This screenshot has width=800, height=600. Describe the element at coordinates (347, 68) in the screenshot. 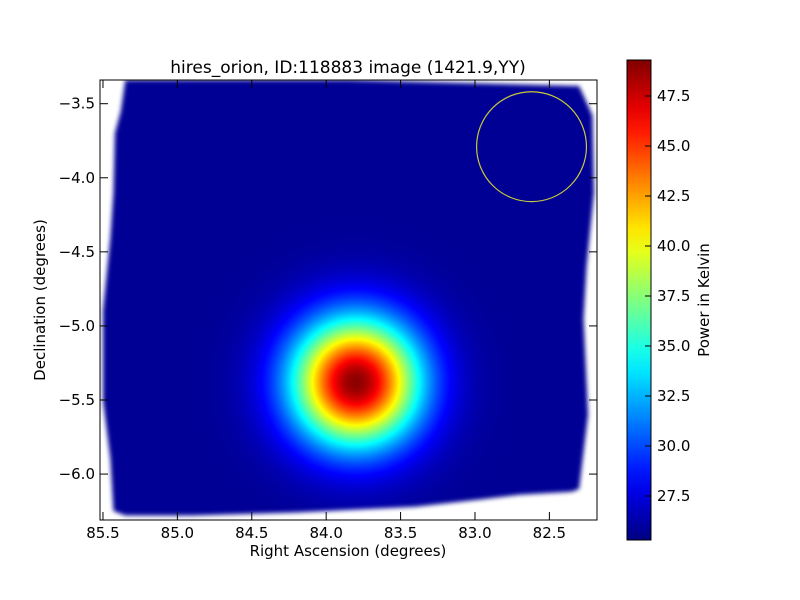

I see `chart-title: hires_orion, ID:118883 image (1421.9,YY)` at that location.